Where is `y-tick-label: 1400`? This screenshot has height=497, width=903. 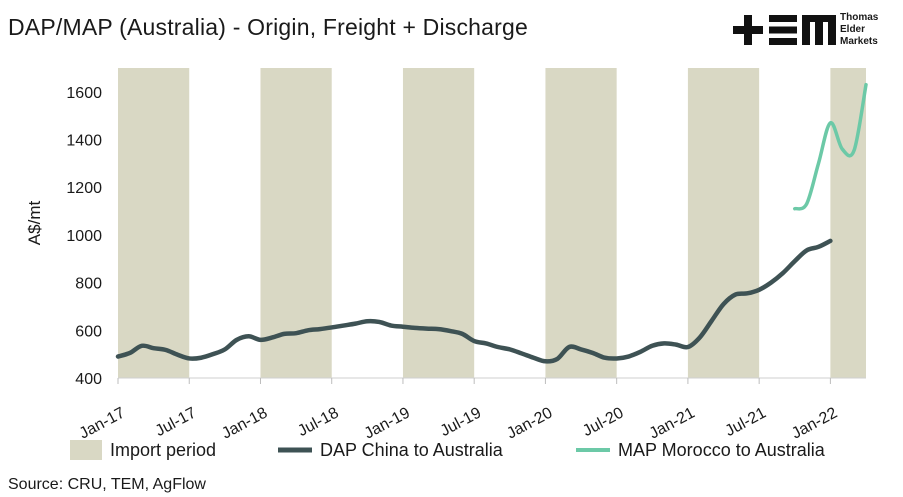
y-tick-label: 1400 is located at coordinates (84, 141).